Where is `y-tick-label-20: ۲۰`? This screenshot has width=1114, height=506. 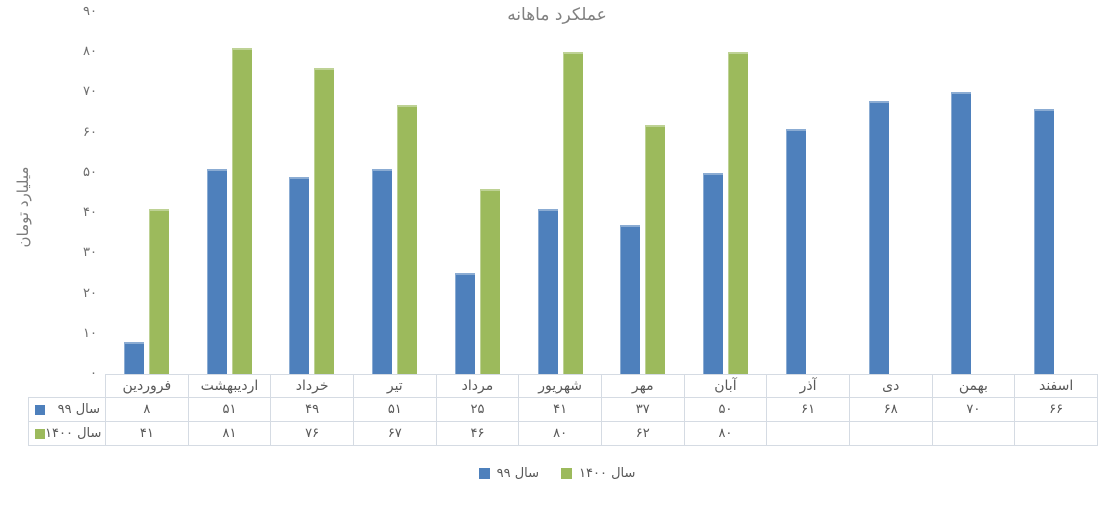 y-tick-label-20: ۲۰ is located at coordinates (90, 293).